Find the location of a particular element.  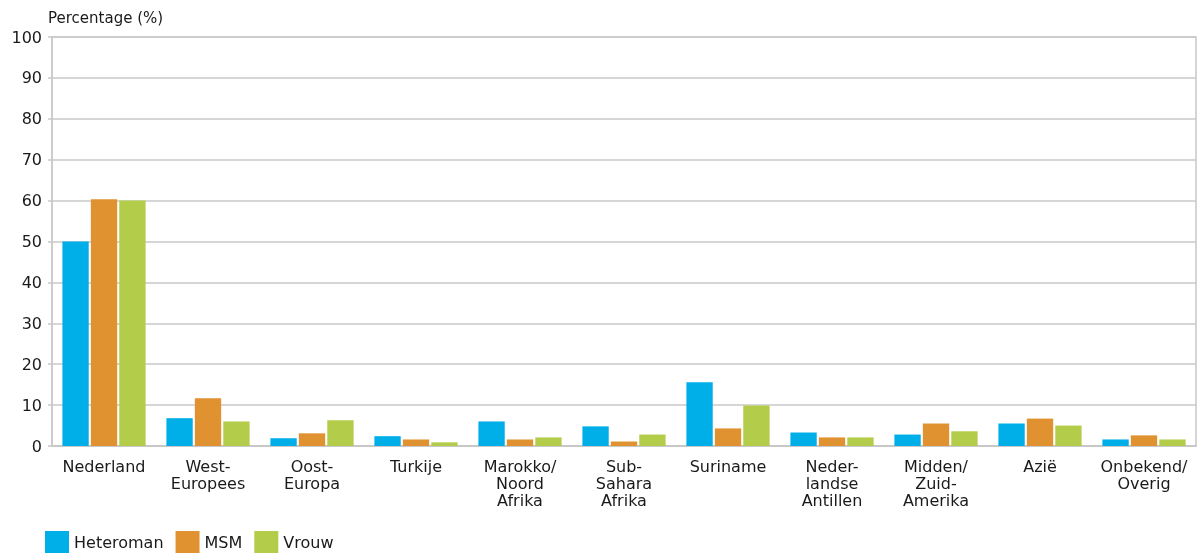

legend-label: Vrouw is located at coordinates (308, 542).